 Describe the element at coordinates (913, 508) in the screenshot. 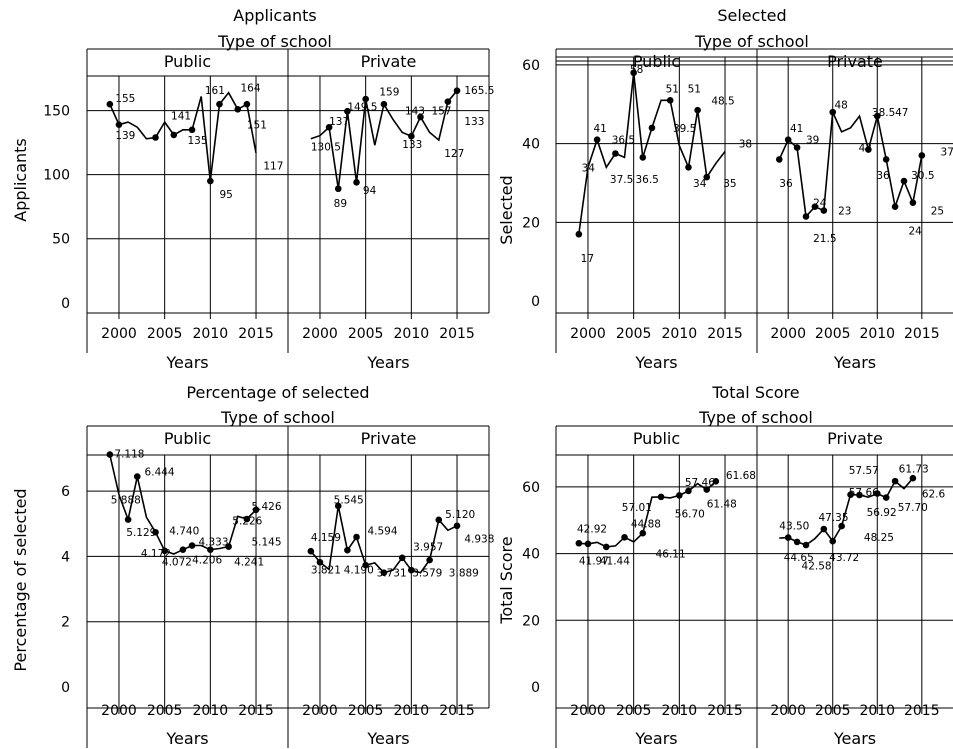

I see `data-label: 57.70` at that location.